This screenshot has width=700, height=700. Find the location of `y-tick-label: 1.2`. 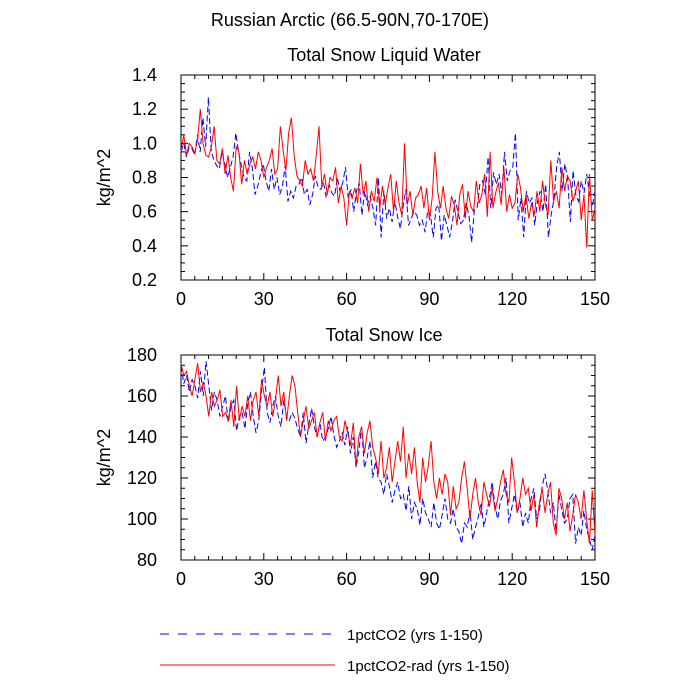

y-tick-label: 1.2 is located at coordinates (144, 109).